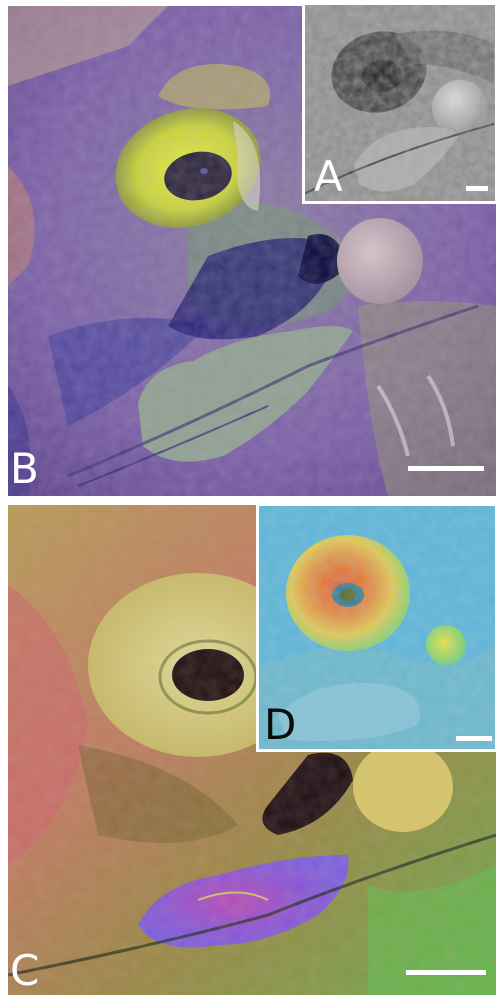 The height and width of the screenshot is (999, 499). What do you see at coordinates (24, 468) in the screenshot?
I see `panel-b-label: B` at bounding box center [24, 468].